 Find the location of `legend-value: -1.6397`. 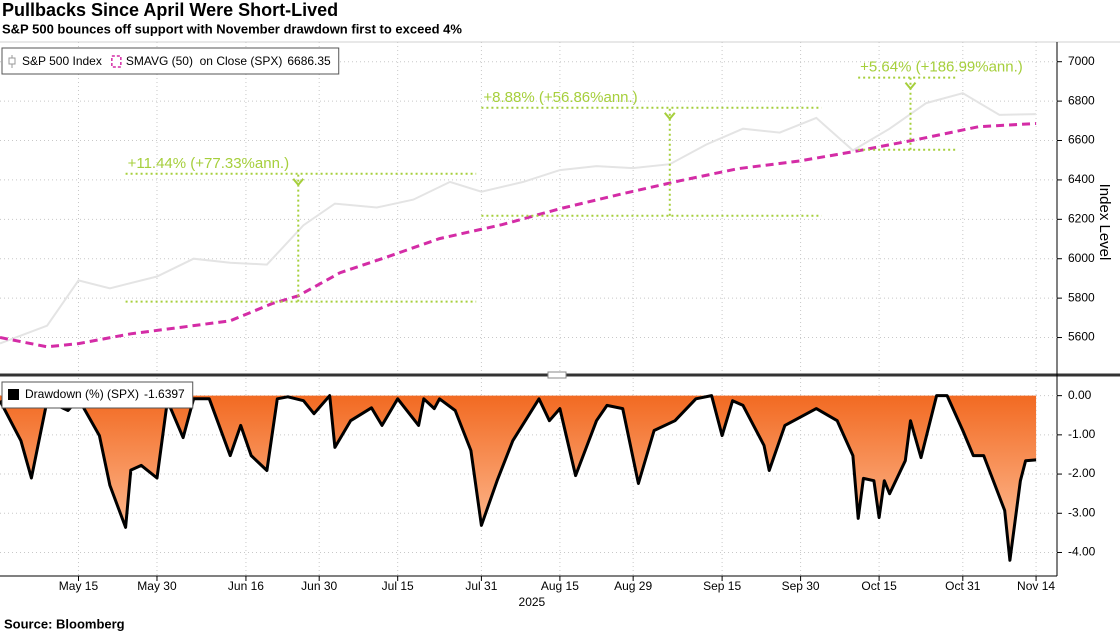

legend-value: -1.6397 is located at coordinates (164, 394).